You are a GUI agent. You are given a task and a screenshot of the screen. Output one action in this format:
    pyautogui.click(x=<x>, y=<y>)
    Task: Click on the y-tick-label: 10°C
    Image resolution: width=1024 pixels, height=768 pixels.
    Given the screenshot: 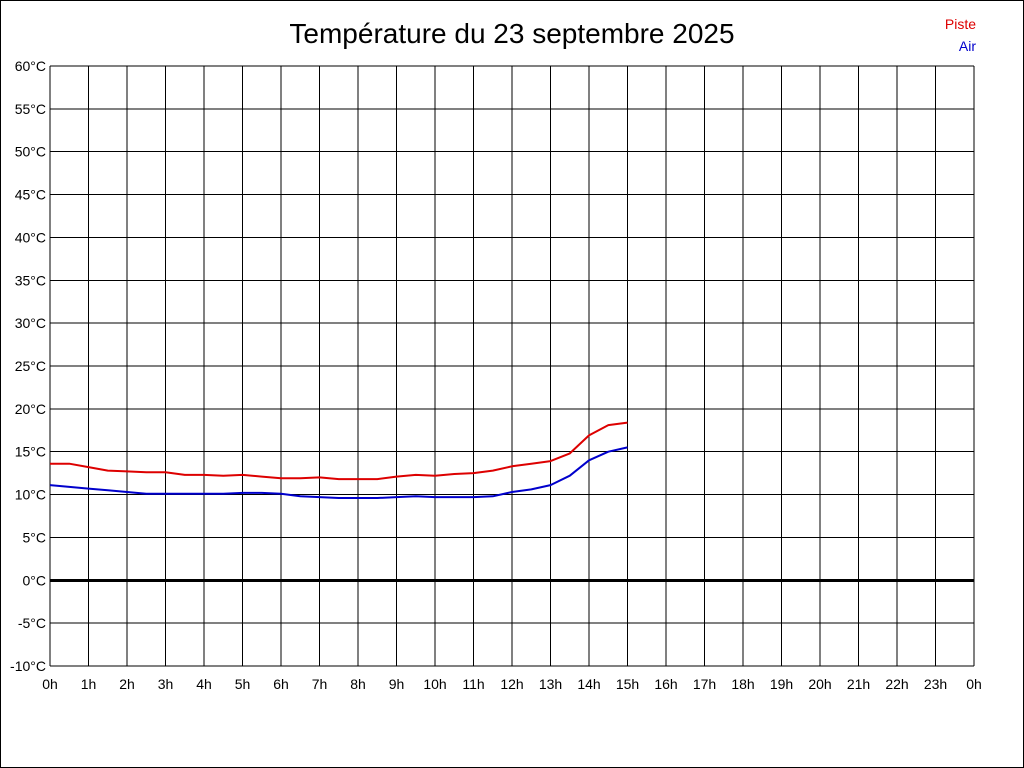 What is the action you would take?
    pyautogui.click(x=30, y=495)
    